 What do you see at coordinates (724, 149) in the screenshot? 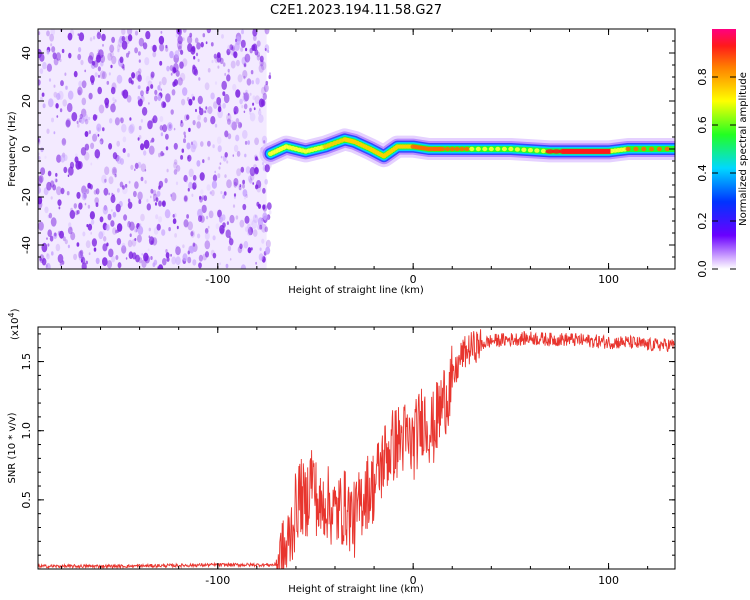
I see `colorbar-gradient` at bounding box center [724, 149].